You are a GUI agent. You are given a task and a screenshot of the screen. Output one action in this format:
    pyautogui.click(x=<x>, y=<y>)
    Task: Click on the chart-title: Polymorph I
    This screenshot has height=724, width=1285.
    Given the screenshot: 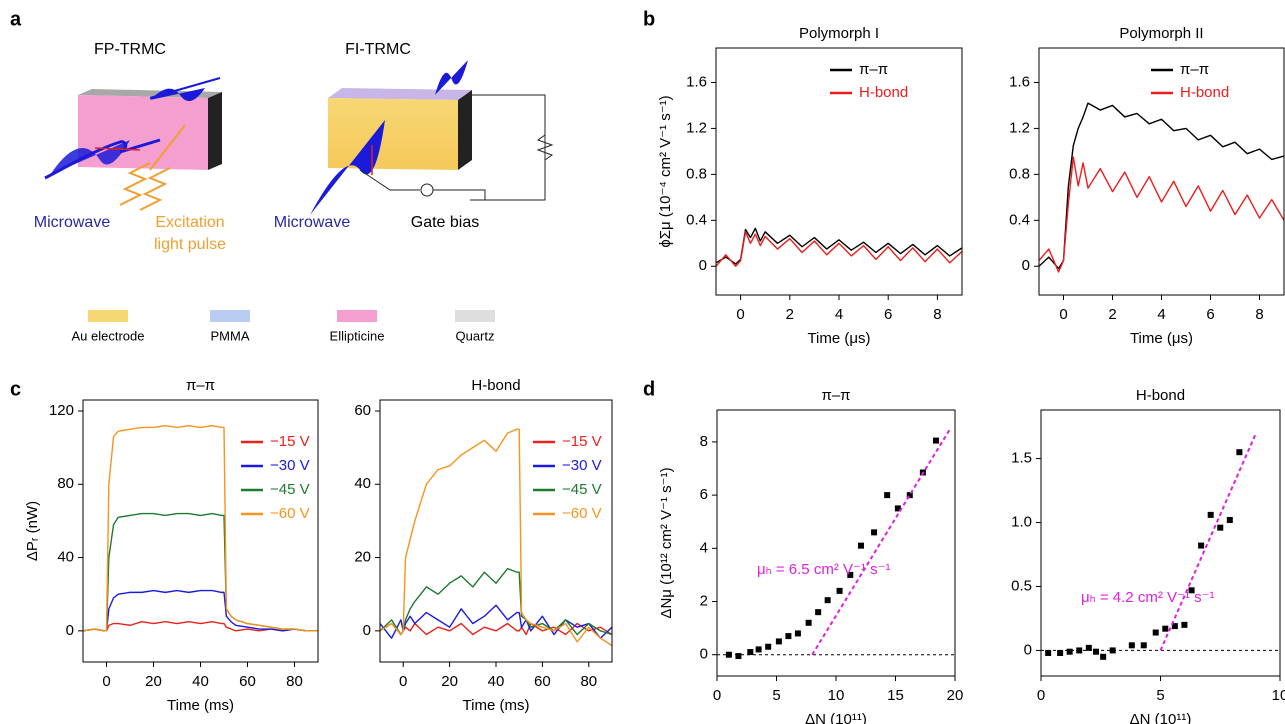 What is the action you would take?
    pyautogui.click(x=839, y=33)
    